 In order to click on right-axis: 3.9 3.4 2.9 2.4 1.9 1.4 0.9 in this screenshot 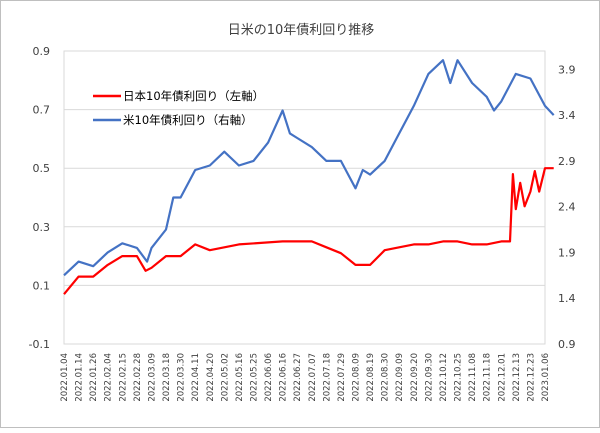, I will do `click(567, 207)`.